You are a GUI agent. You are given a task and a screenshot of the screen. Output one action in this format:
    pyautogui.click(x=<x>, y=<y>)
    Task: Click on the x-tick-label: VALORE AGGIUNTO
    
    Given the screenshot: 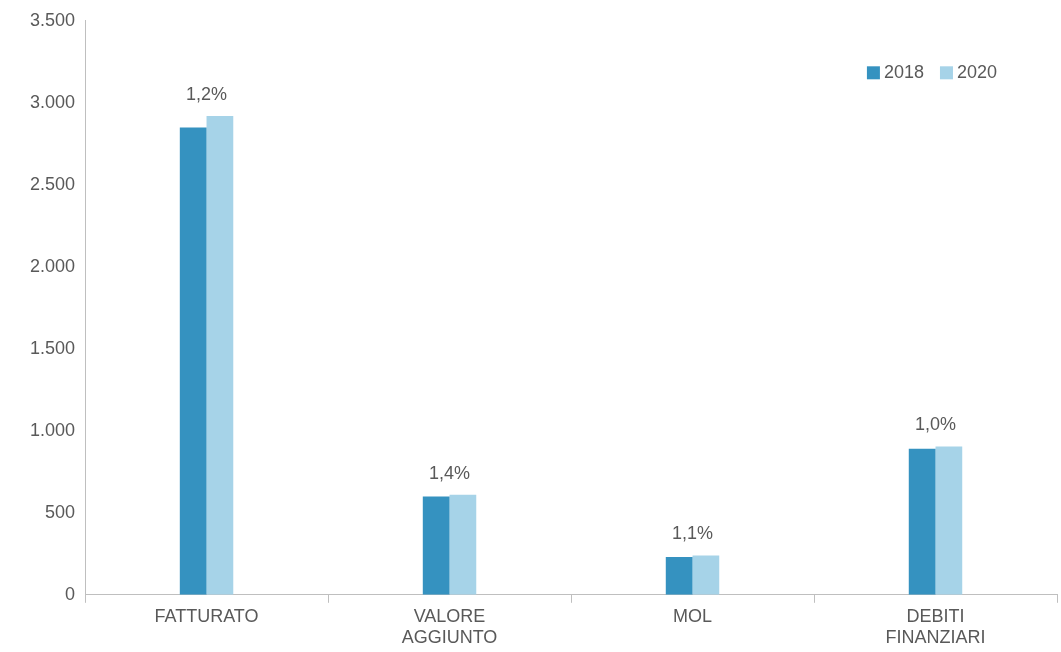 What is the action you would take?
    pyautogui.click(x=449, y=626)
    